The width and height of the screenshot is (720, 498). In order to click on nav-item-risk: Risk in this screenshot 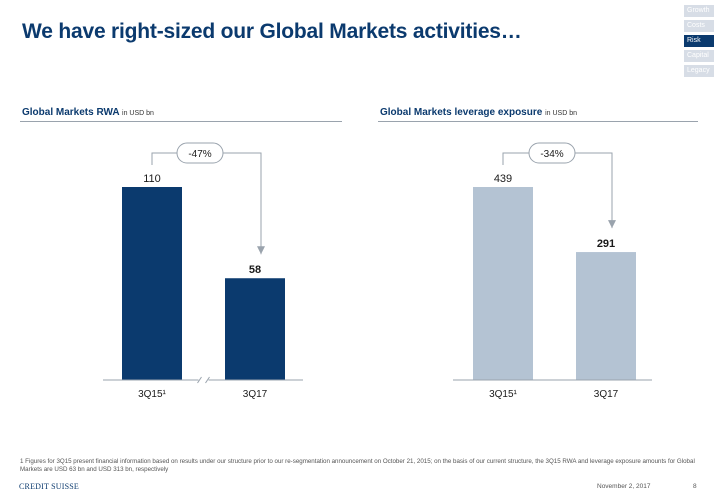, I will do `click(699, 41)`.